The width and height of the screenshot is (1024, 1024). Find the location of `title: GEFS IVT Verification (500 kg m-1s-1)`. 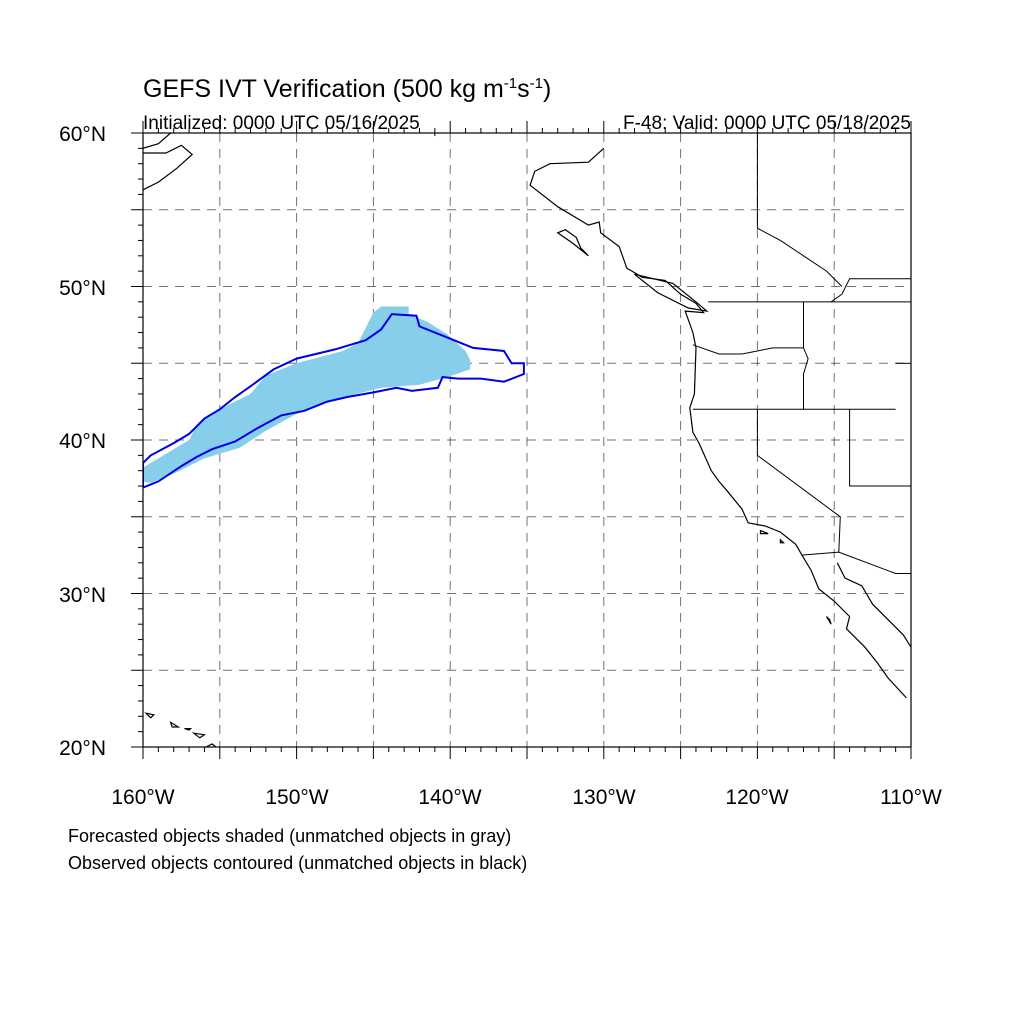

title: GEFS IVT Verification (500 kg m-1s-1) is located at coordinates (347, 89).